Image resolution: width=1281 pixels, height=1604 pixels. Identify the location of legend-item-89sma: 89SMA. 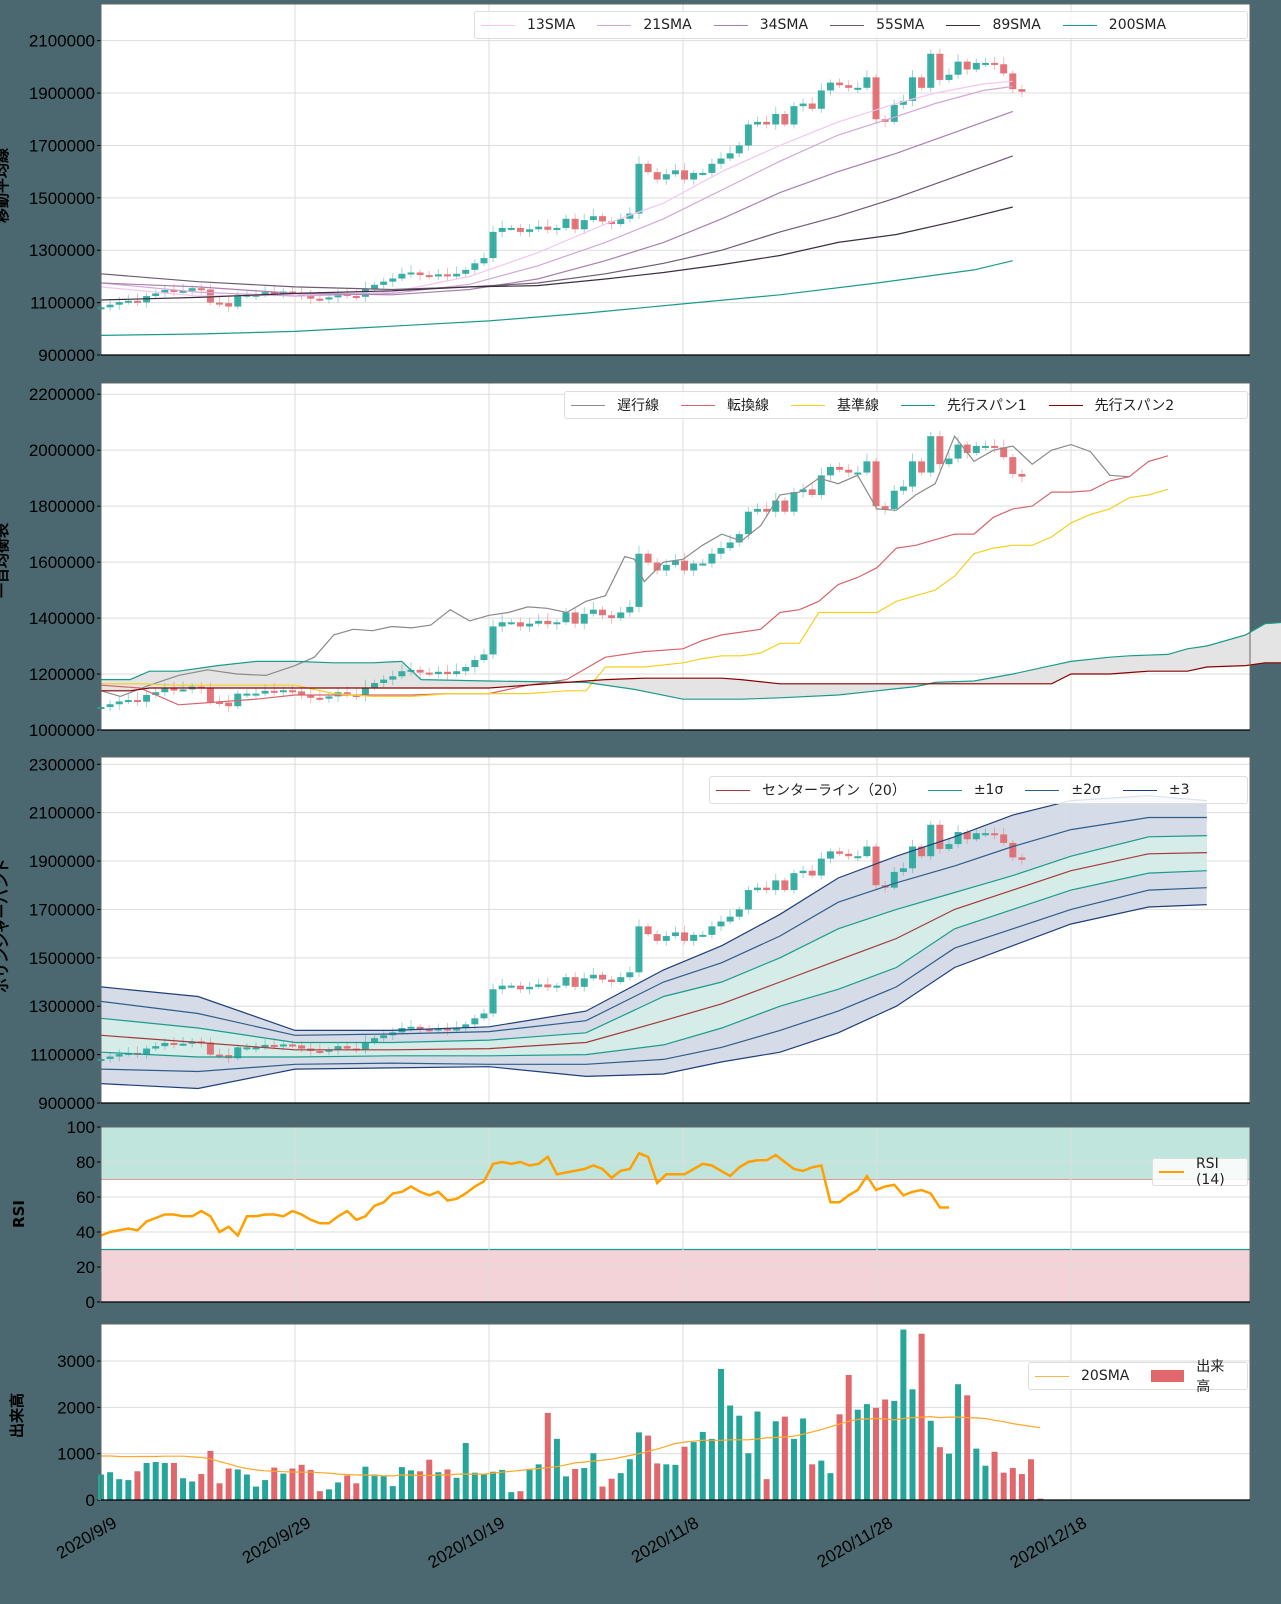
(993, 25).